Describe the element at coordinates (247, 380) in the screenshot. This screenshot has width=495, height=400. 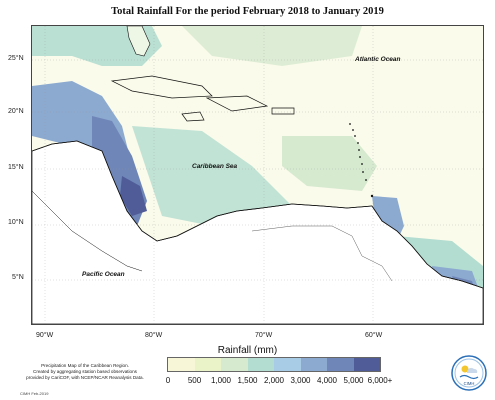
I see `legend-tick-label: 1,500` at that location.